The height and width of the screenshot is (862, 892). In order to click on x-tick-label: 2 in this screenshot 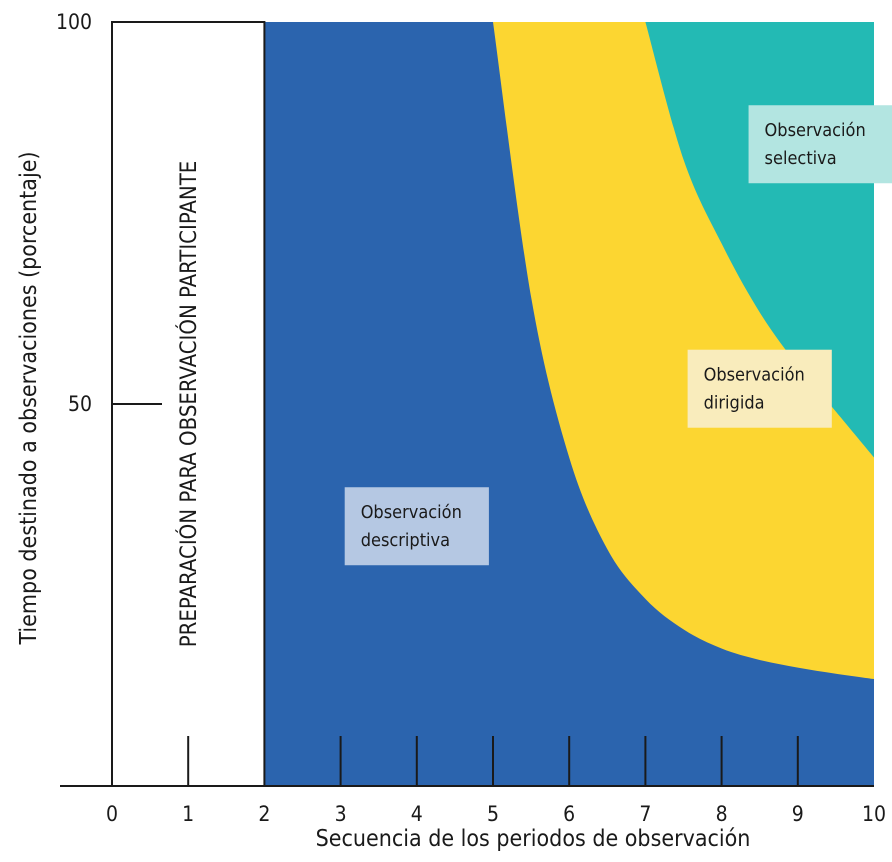, I will do `click(264, 814)`.